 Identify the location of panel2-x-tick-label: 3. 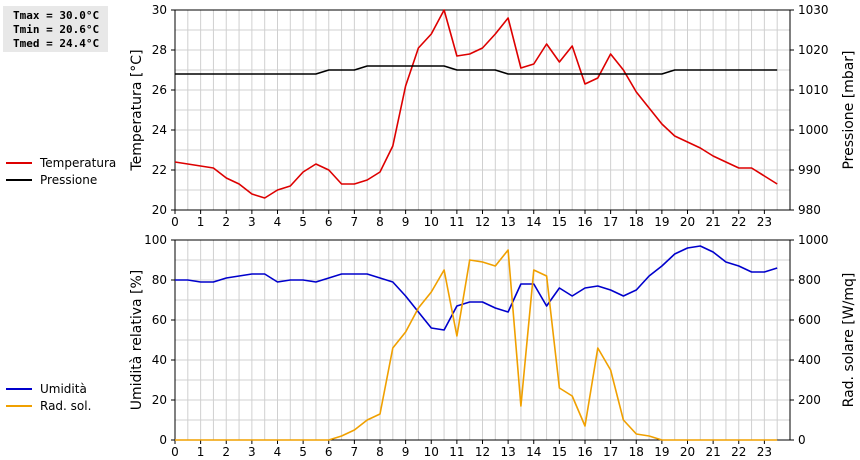
(252, 452).